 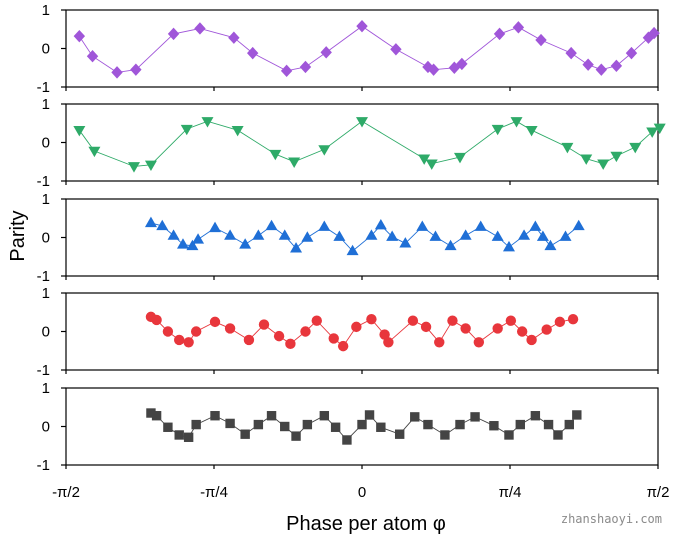 What do you see at coordinates (46, 49) in the screenshot?
I see `panel-1-ytick-label: 0` at bounding box center [46, 49].